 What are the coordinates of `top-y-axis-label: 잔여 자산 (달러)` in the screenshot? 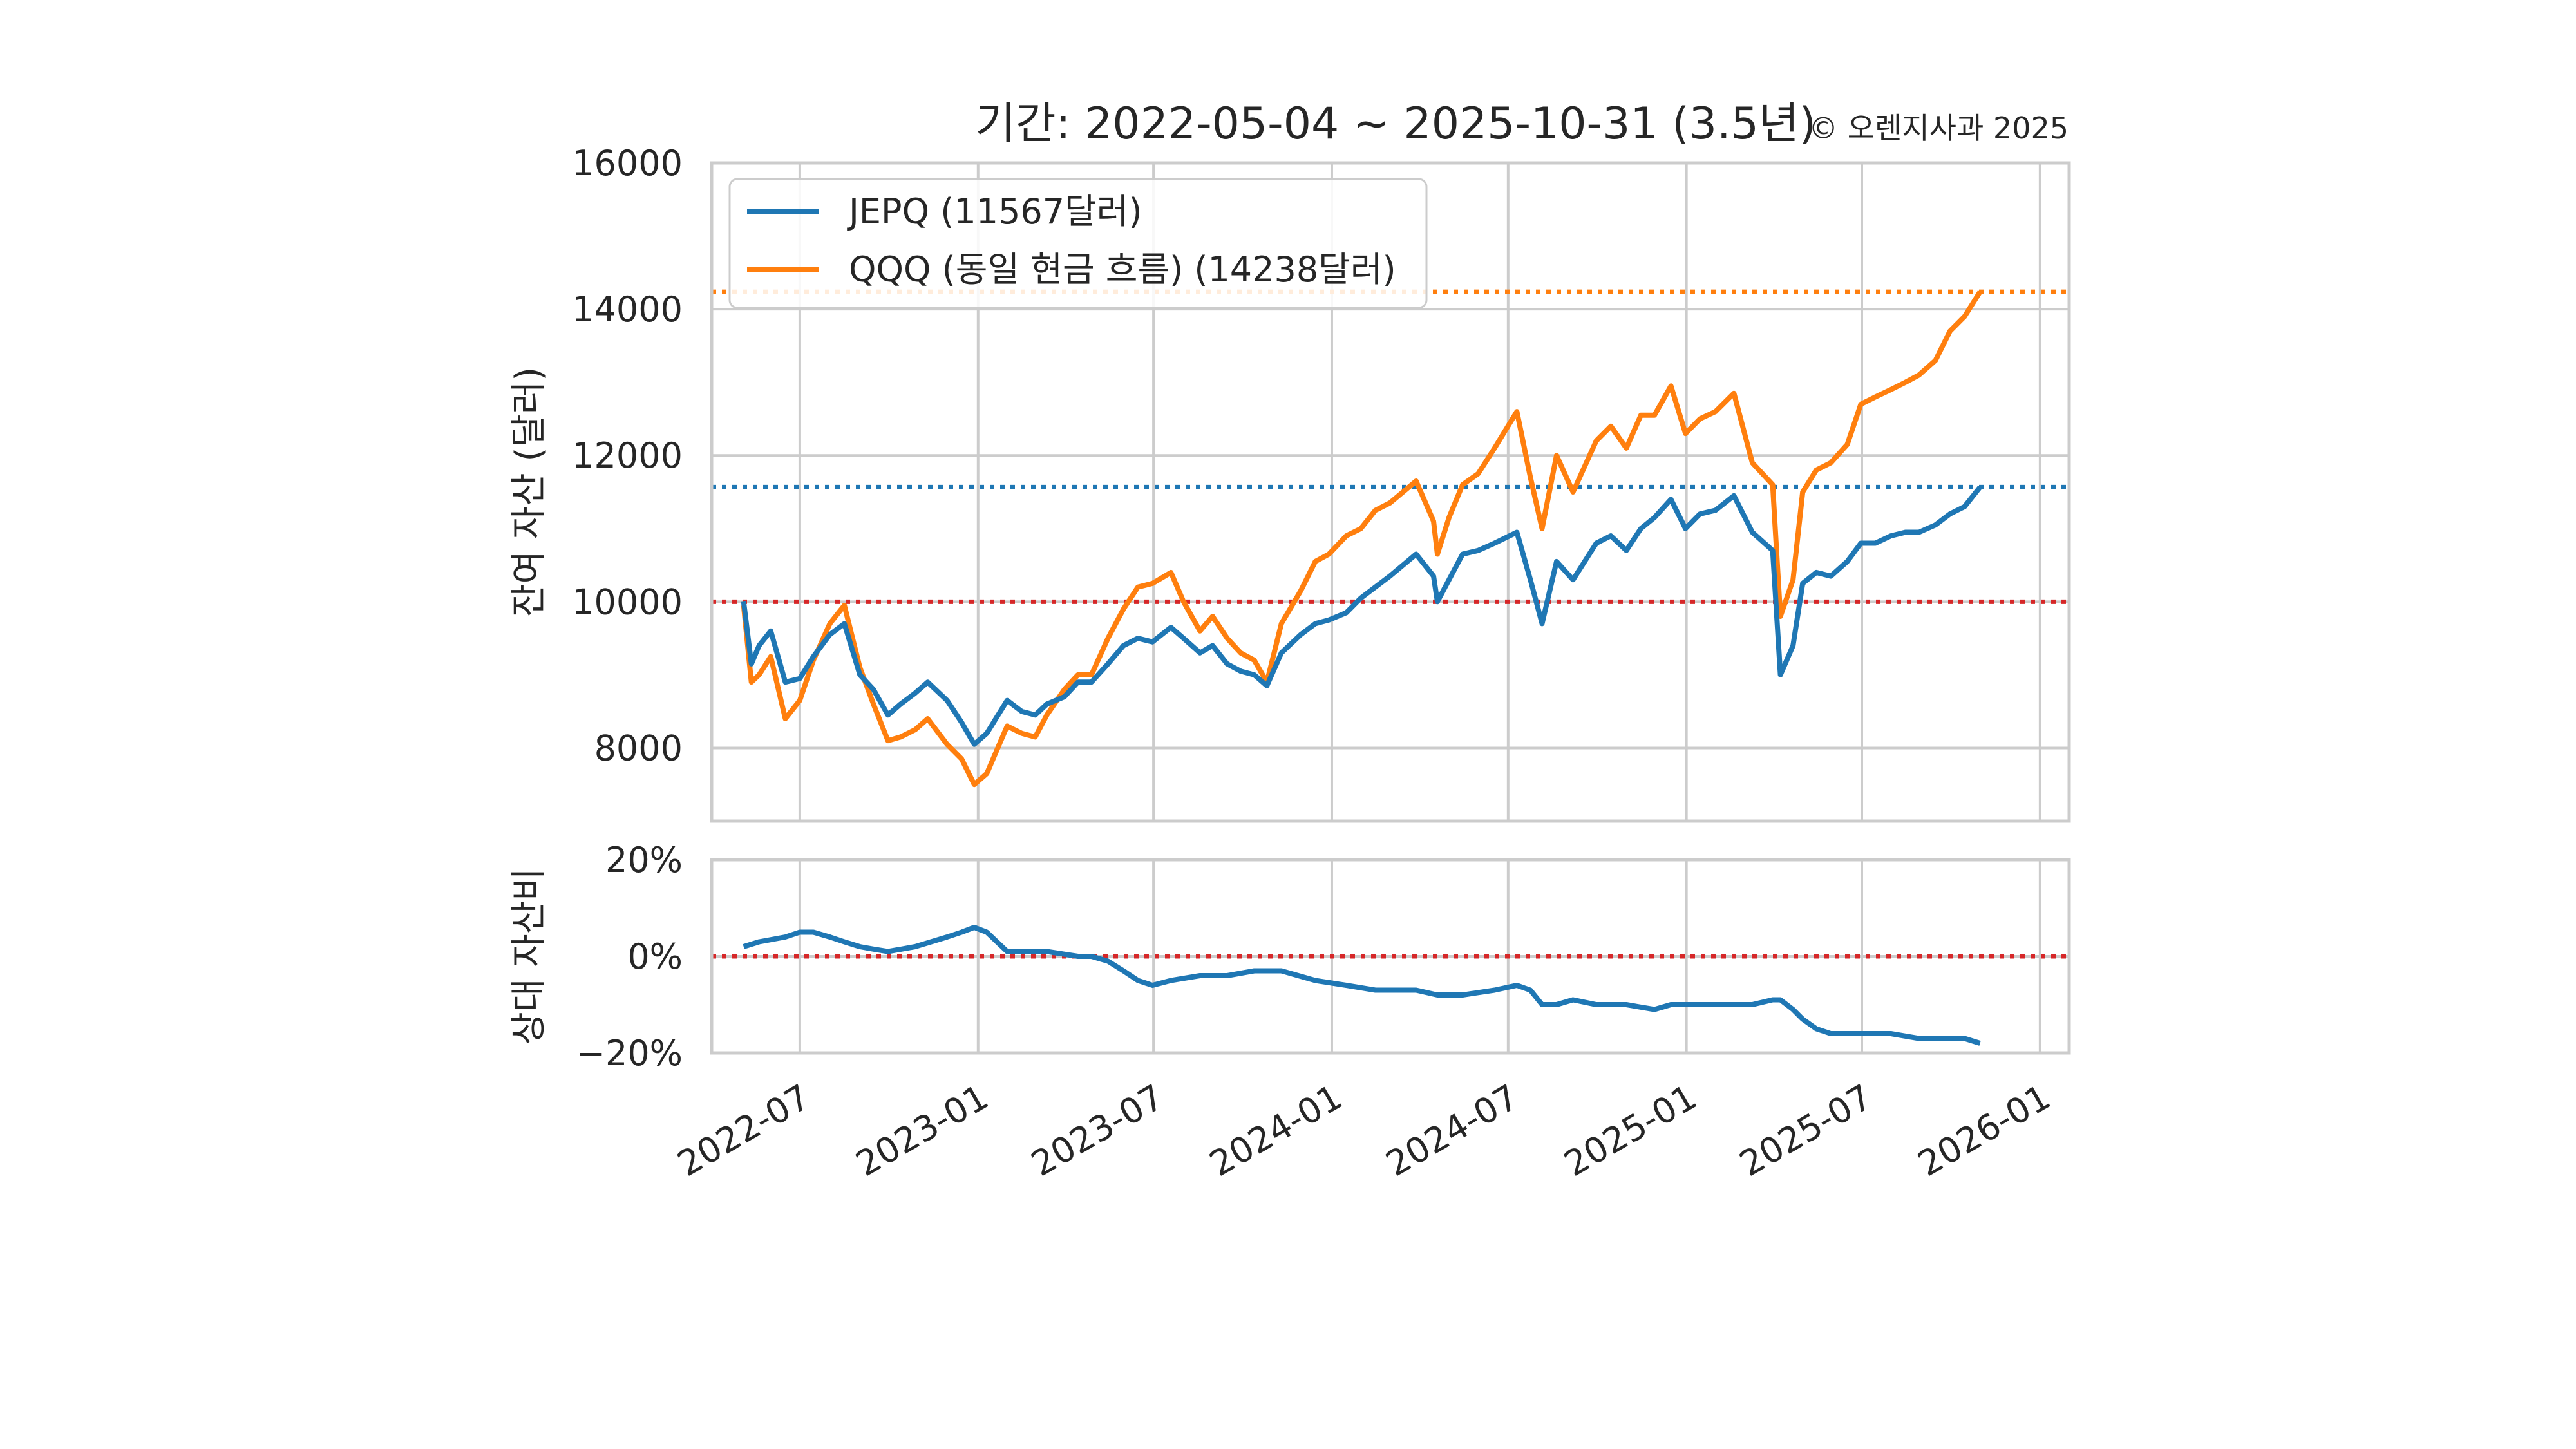 It's located at (529, 492).